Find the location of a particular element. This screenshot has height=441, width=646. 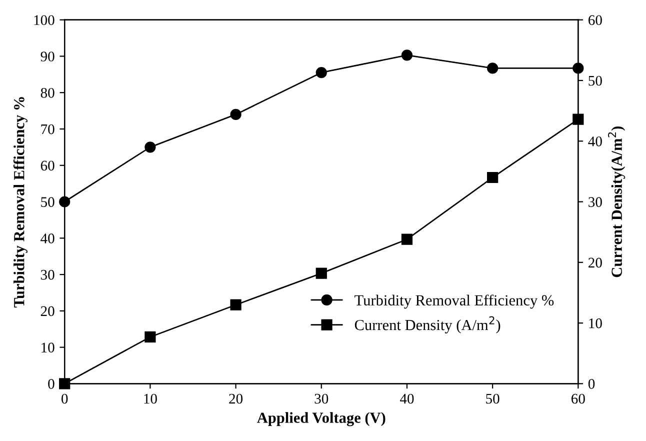

y-tick-label: 0 is located at coordinates (51, 384).